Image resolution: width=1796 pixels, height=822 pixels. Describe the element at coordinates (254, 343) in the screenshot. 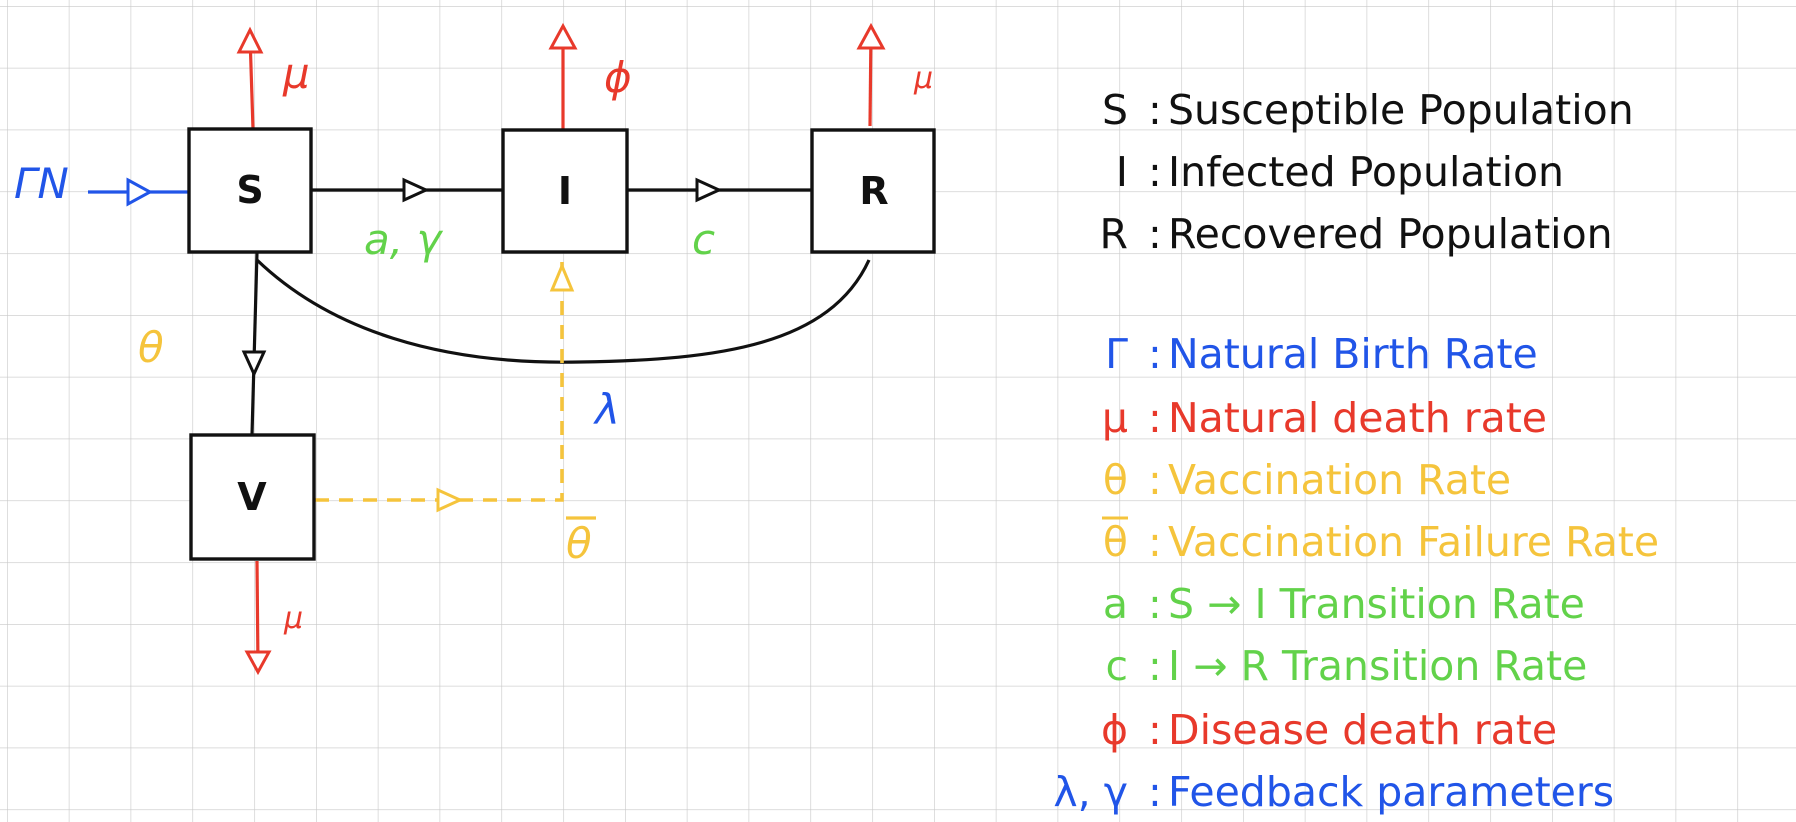

I see `s-to-v-flow` at that location.